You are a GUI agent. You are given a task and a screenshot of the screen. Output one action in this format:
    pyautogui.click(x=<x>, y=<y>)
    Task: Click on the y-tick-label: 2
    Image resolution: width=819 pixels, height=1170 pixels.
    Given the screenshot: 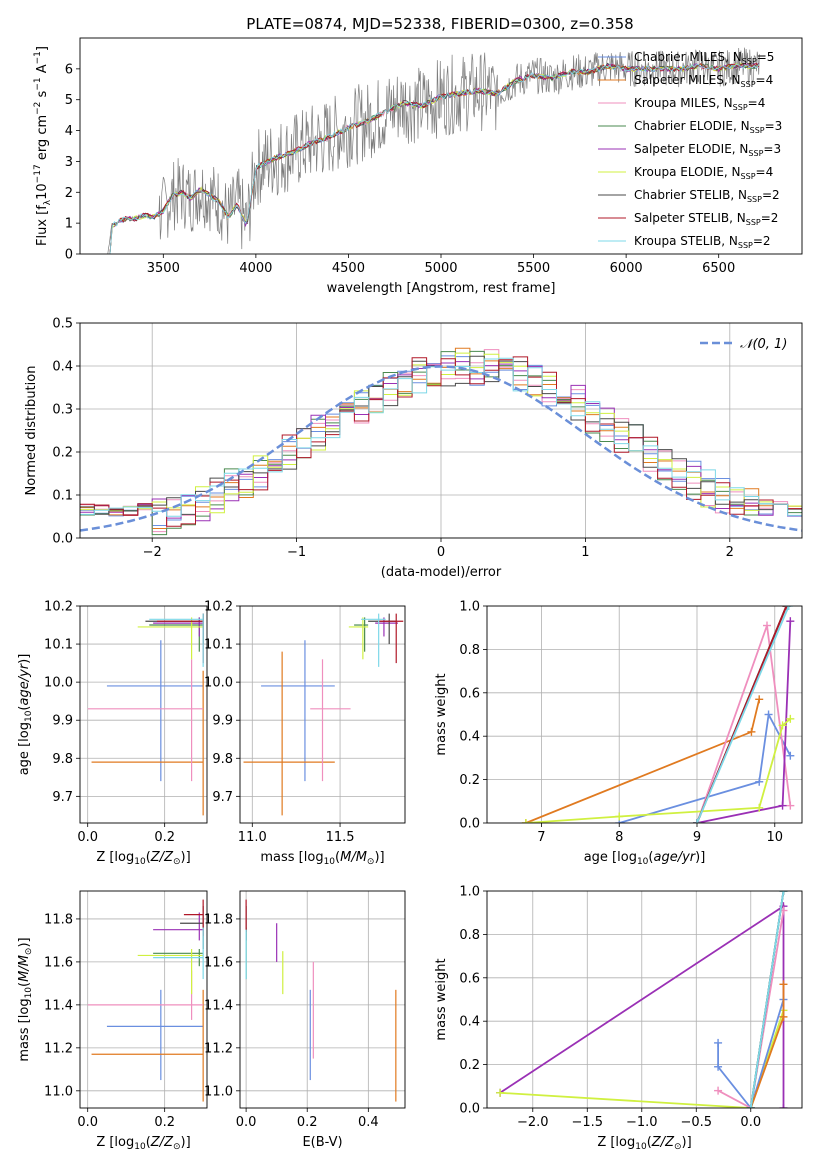 What is the action you would take?
    pyautogui.click(x=69, y=193)
    